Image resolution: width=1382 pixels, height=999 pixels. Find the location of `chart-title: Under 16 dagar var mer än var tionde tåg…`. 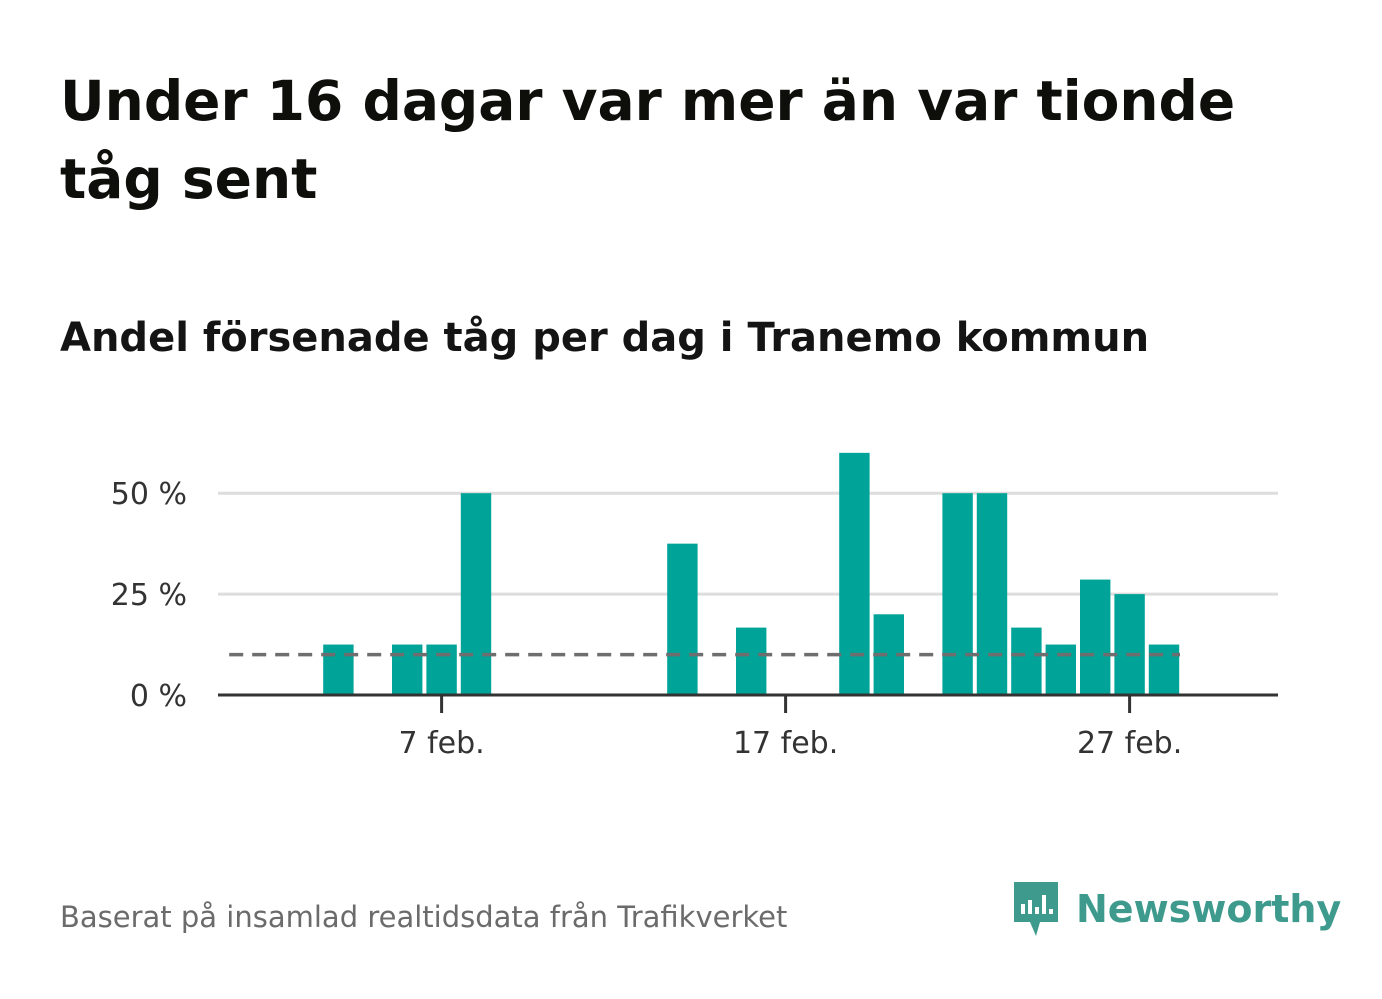

chart-title: Under 16 dagar var mer än var tionde tåg… is located at coordinates (648, 140).